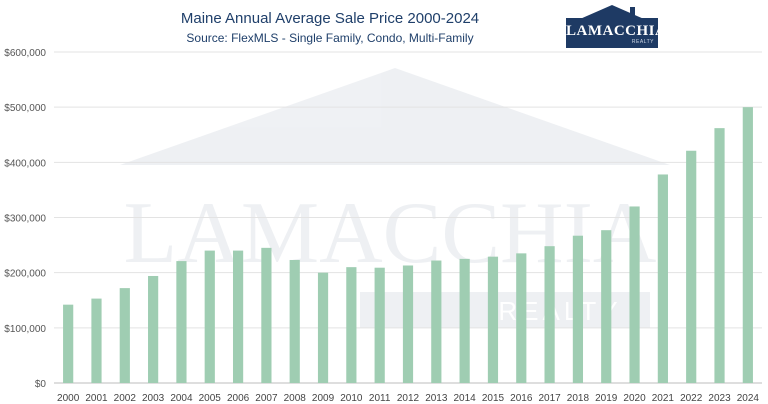 The image size is (768, 404). Describe the element at coordinates (634, 294) in the screenshot. I see `bar-2020` at that location.